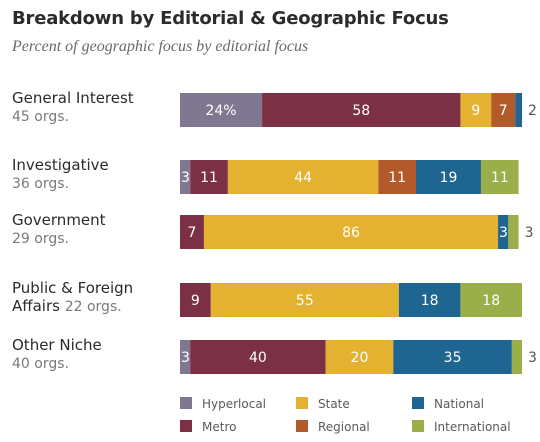  What do you see at coordinates (459, 404) in the screenshot?
I see `legend-label: National` at bounding box center [459, 404].